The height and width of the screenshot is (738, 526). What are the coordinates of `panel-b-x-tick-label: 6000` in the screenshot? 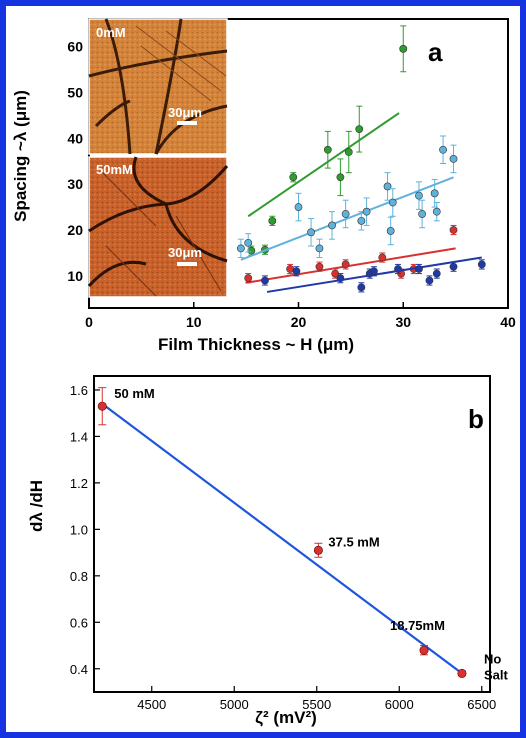 It's located at (399, 704).